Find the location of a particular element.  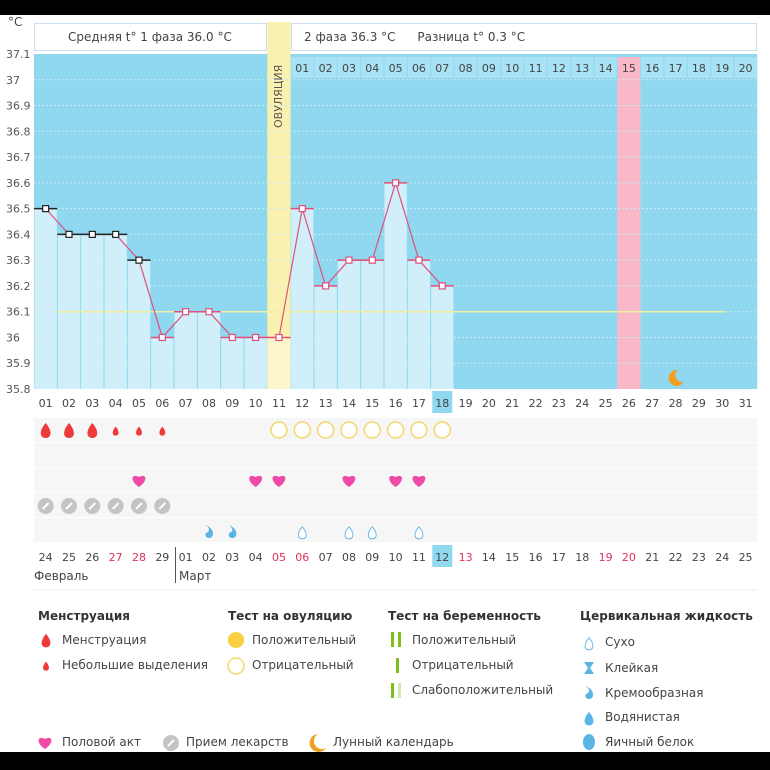

legend-medication-icon-stripe is located at coordinates (171, 743).